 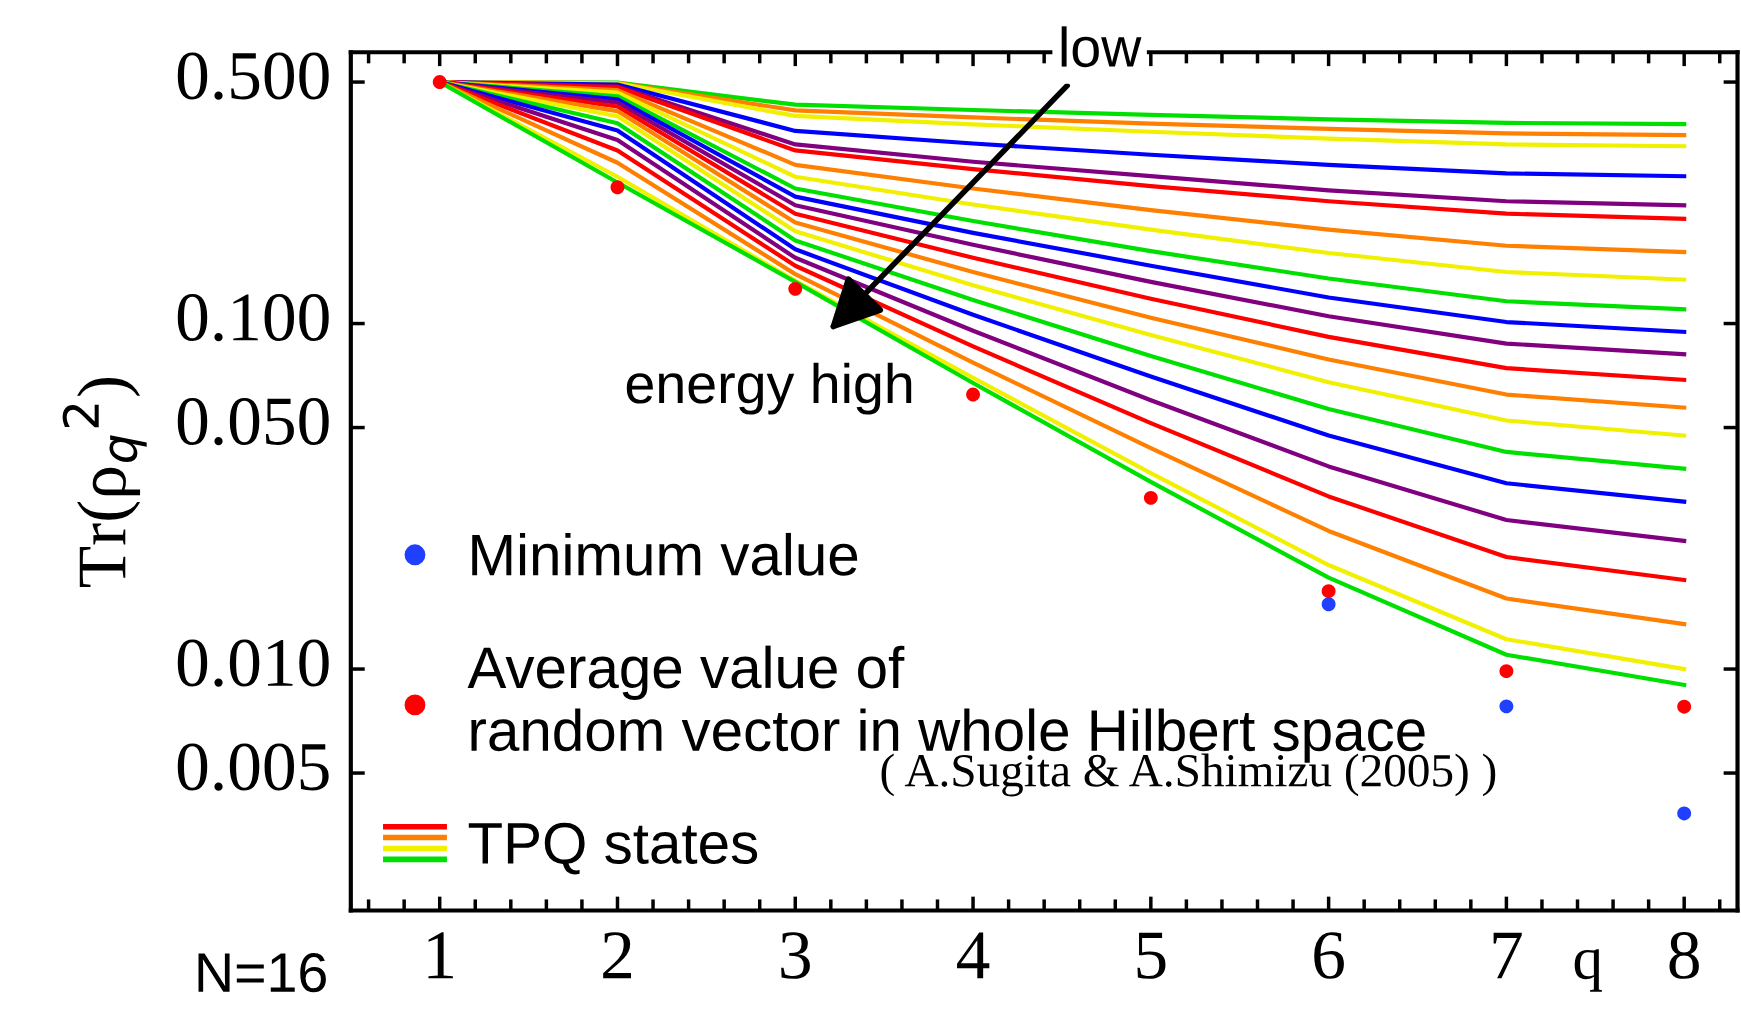 What do you see at coordinates (1588, 970) in the screenshot?
I see `x-axis-title: q` at bounding box center [1588, 970].